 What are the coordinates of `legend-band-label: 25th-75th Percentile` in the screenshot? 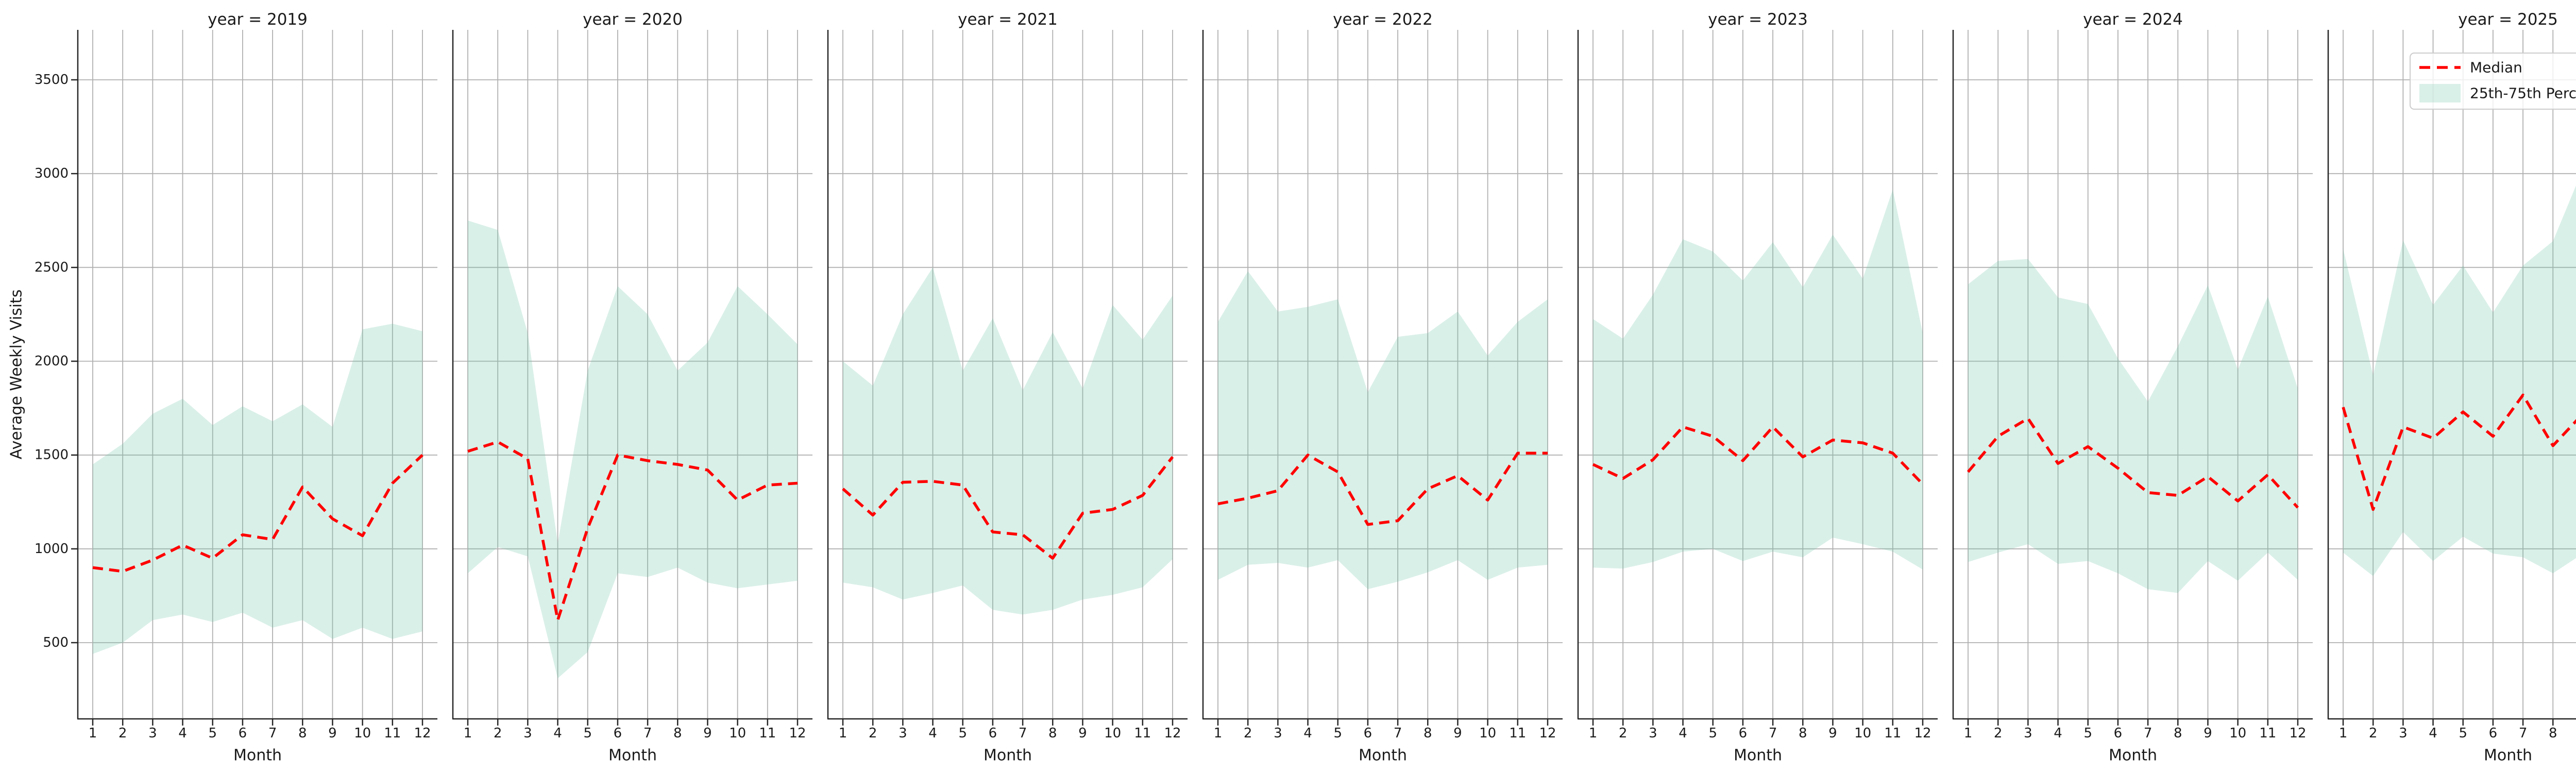 It's located at (2523, 93).